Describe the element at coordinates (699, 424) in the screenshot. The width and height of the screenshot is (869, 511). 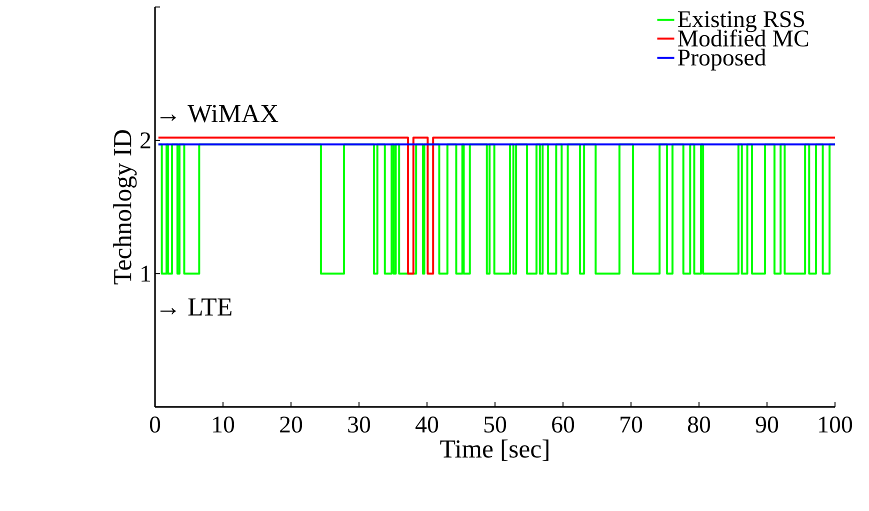
I see `x-tick-label: 80` at that location.